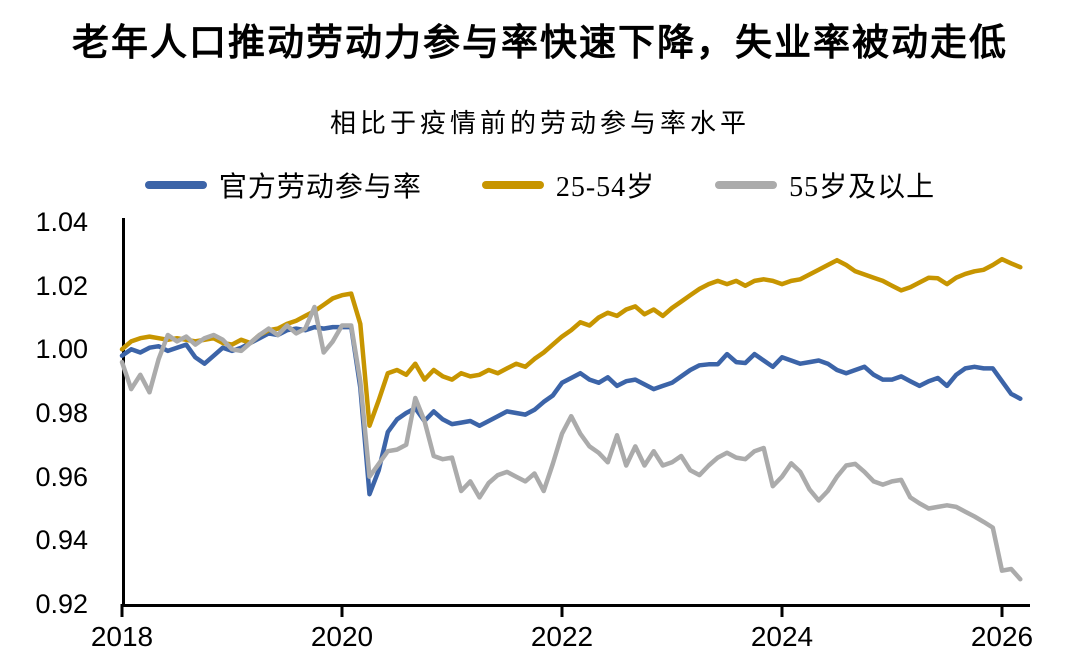  I want to click on y-tick-label-1.04: 1.04, so click(61, 222).